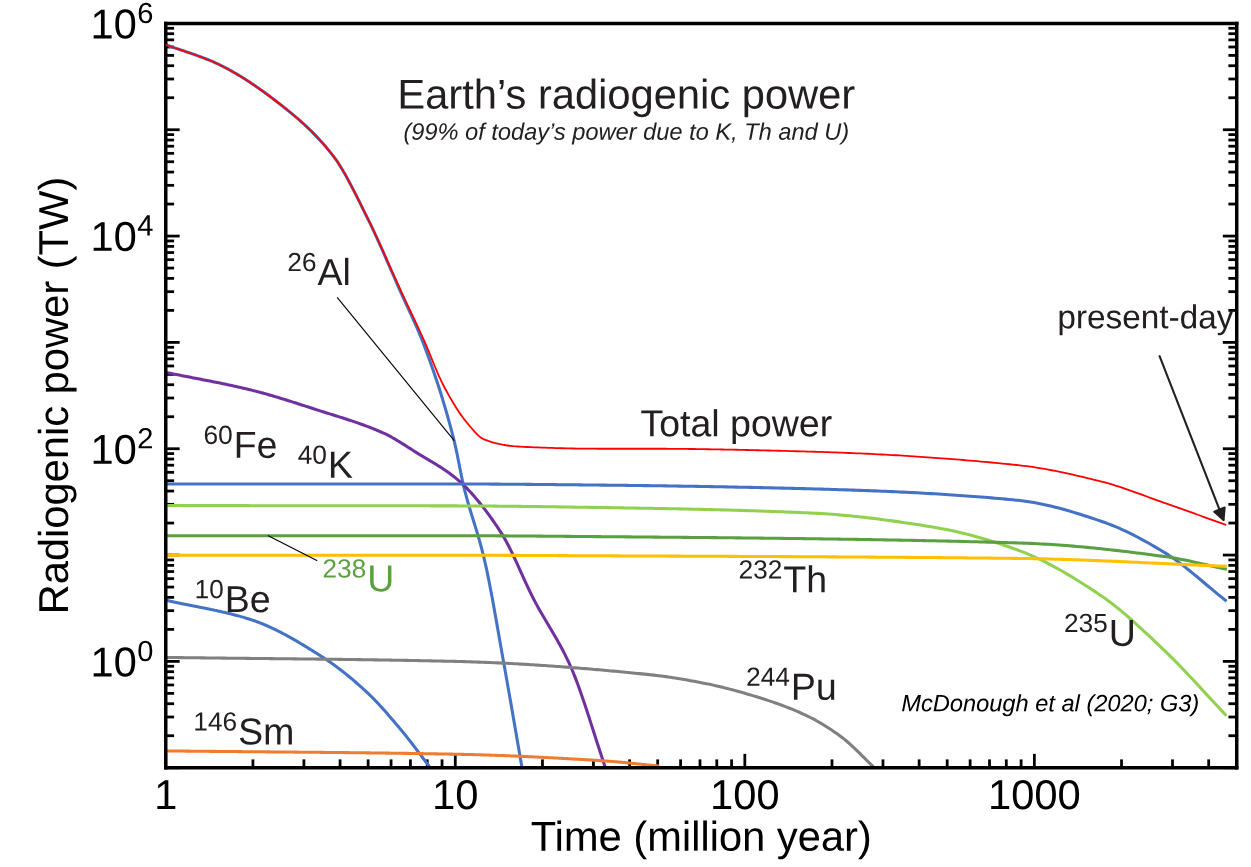  I want to click on y-axis-title: Radiogenic power (TW), so click(57, 395).